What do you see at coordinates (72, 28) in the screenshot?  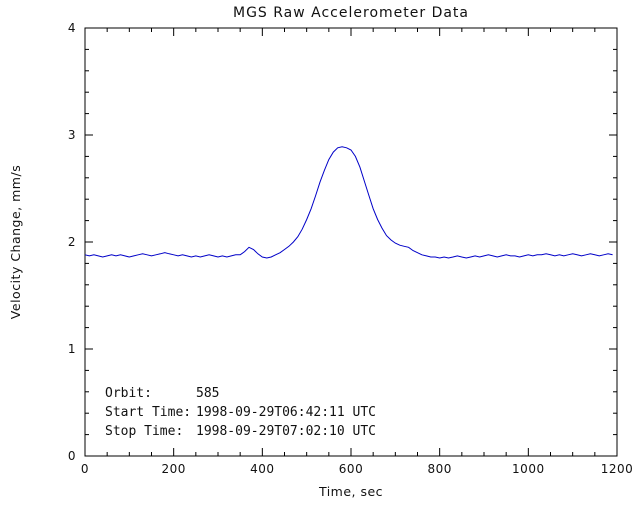 I see `svg-text: 4` at bounding box center [72, 28].